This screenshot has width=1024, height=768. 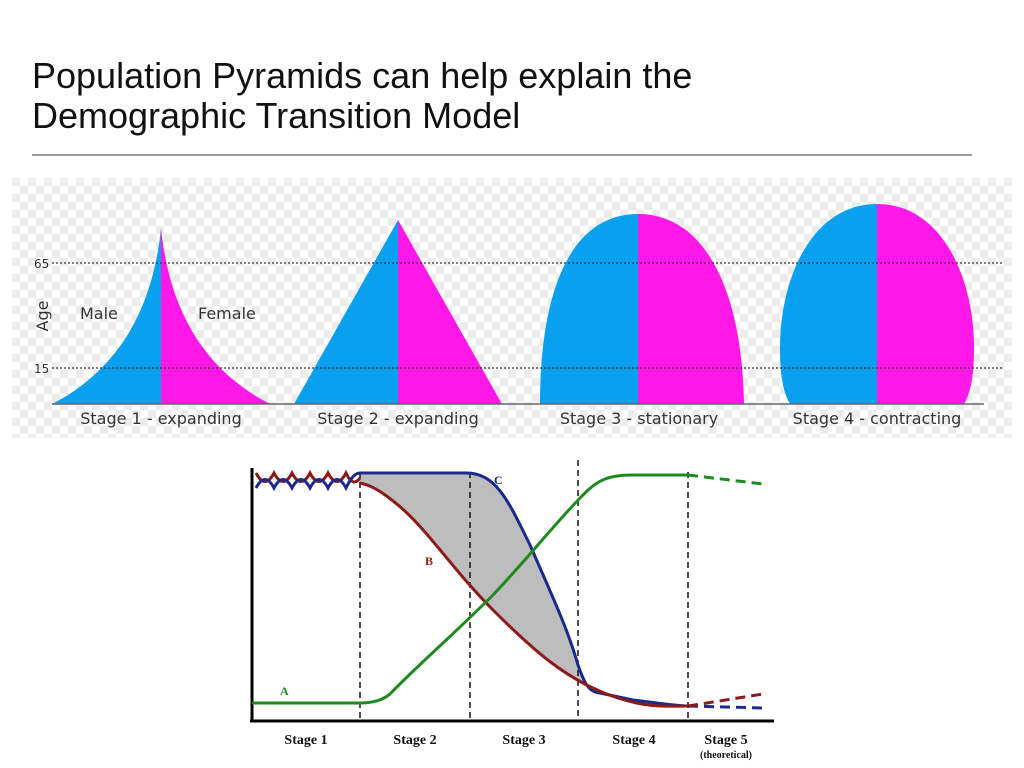 I want to click on stage-1-male-area, so click(x=106, y=316).